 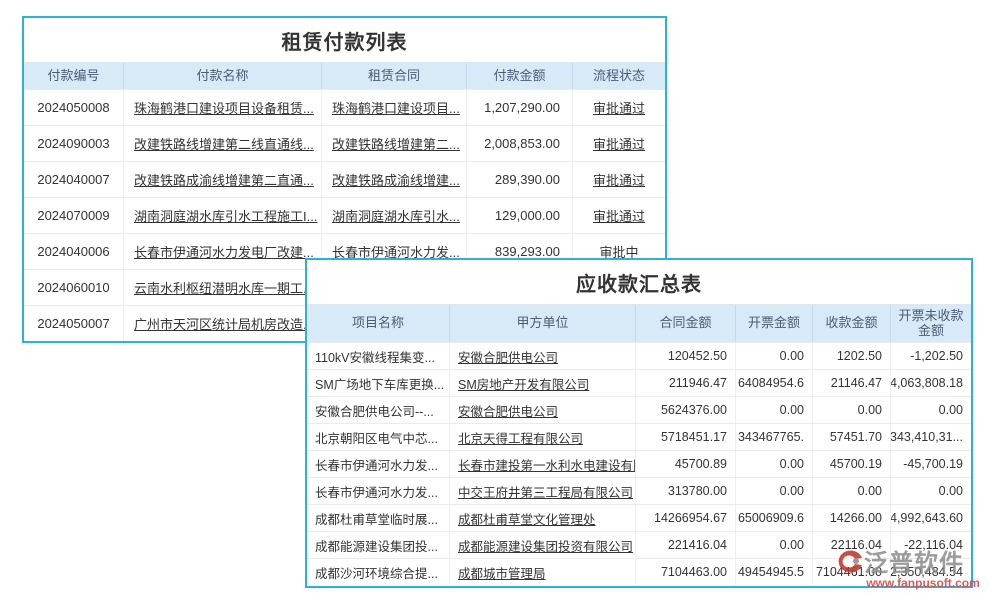 I want to click on col-header-invoice-amount: 开票金额, so click(x=774, y=323).